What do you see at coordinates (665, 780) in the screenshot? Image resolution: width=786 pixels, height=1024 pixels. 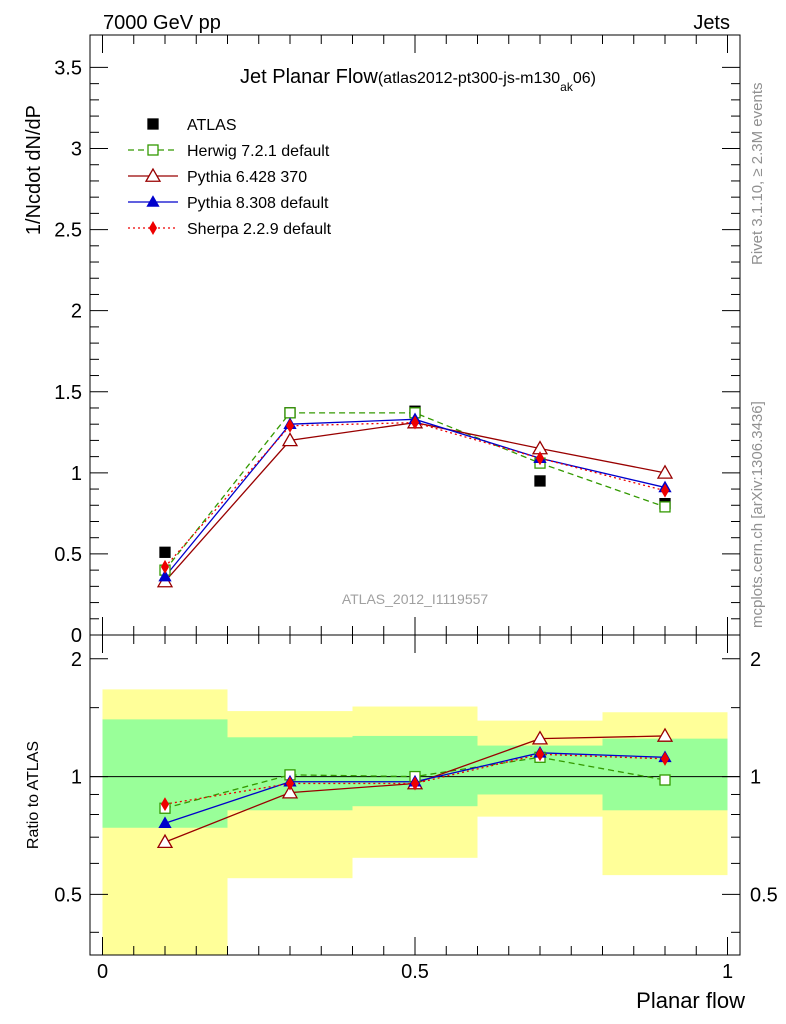 I see `ratio-point-herwig-7-2-1-default` at bounding box center [665, 780].